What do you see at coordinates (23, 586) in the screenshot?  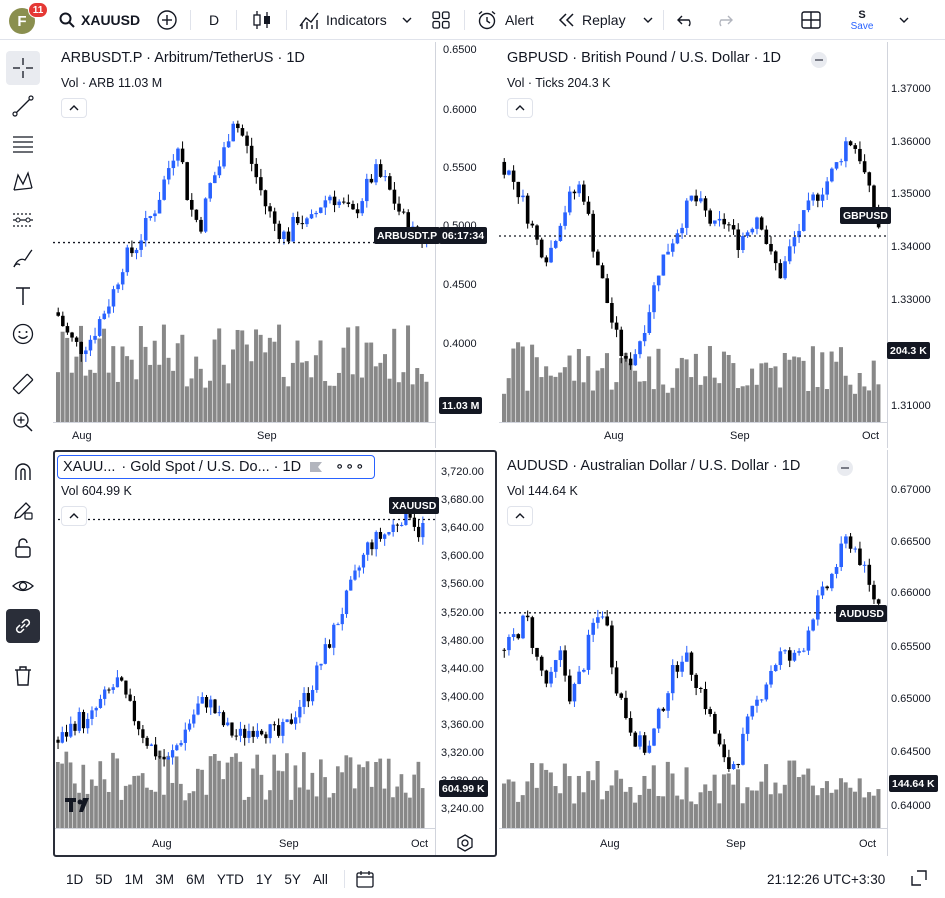 I see `hide-drawings-tool` at bounding box center [23, 586].